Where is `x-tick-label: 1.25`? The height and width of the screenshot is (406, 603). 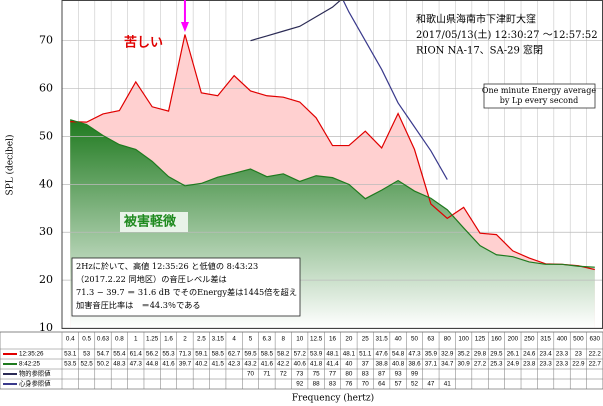
x-tick-label: 1.25 is located at coordinates (152, 339).